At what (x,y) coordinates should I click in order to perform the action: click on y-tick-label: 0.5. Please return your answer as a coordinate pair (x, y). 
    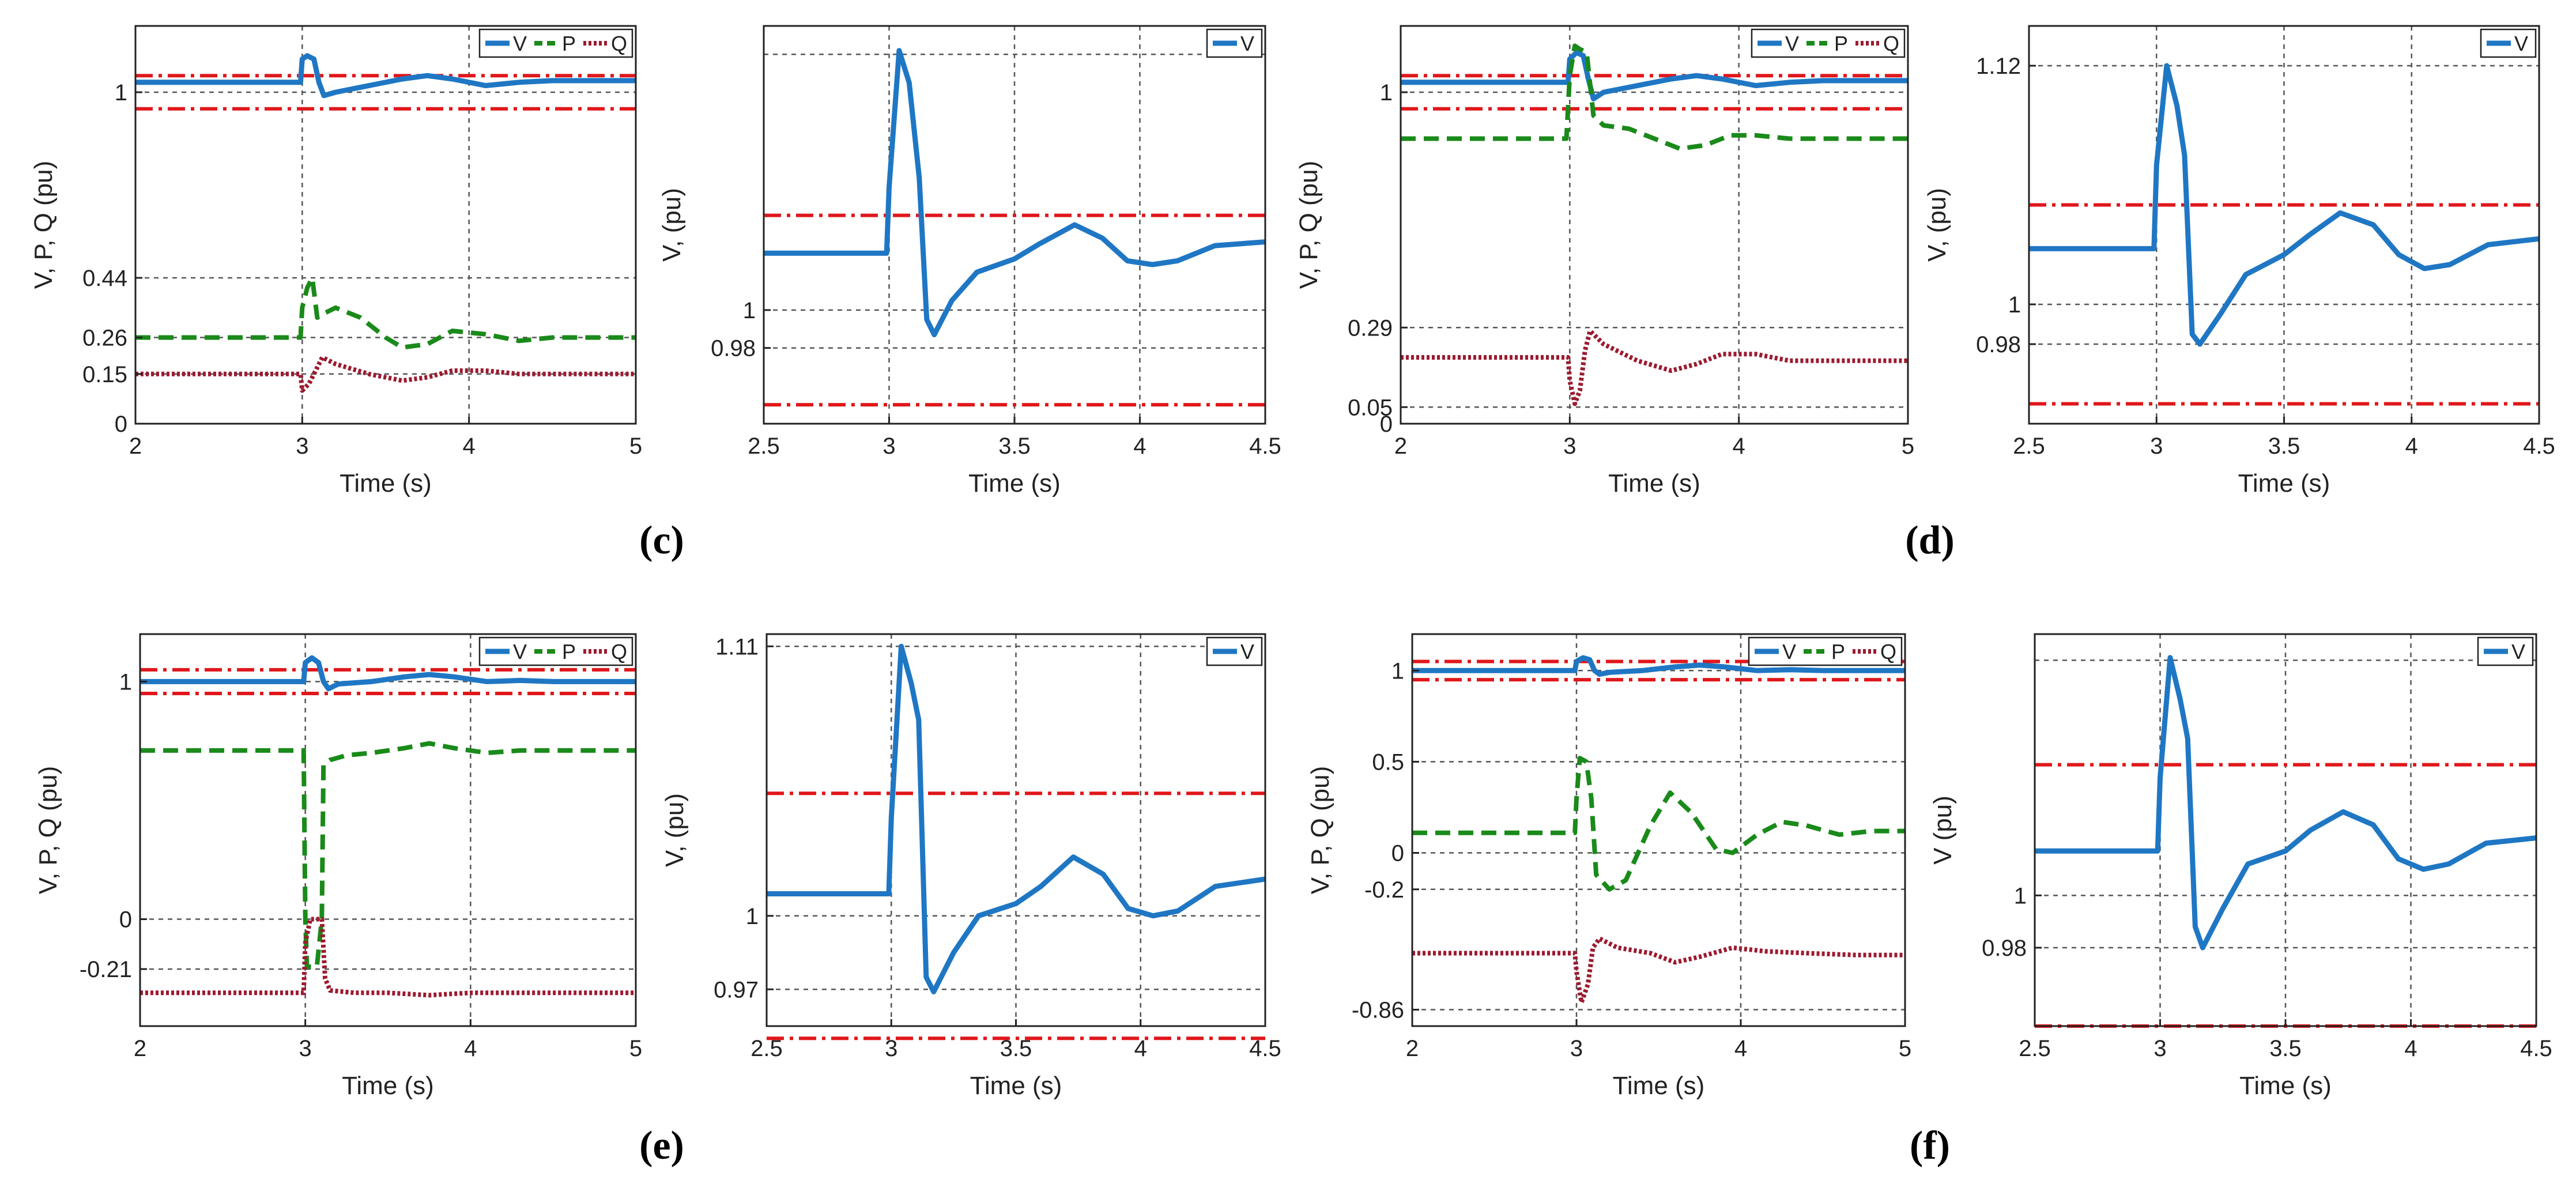
    Looking at the image, I should click on (1388, 762).